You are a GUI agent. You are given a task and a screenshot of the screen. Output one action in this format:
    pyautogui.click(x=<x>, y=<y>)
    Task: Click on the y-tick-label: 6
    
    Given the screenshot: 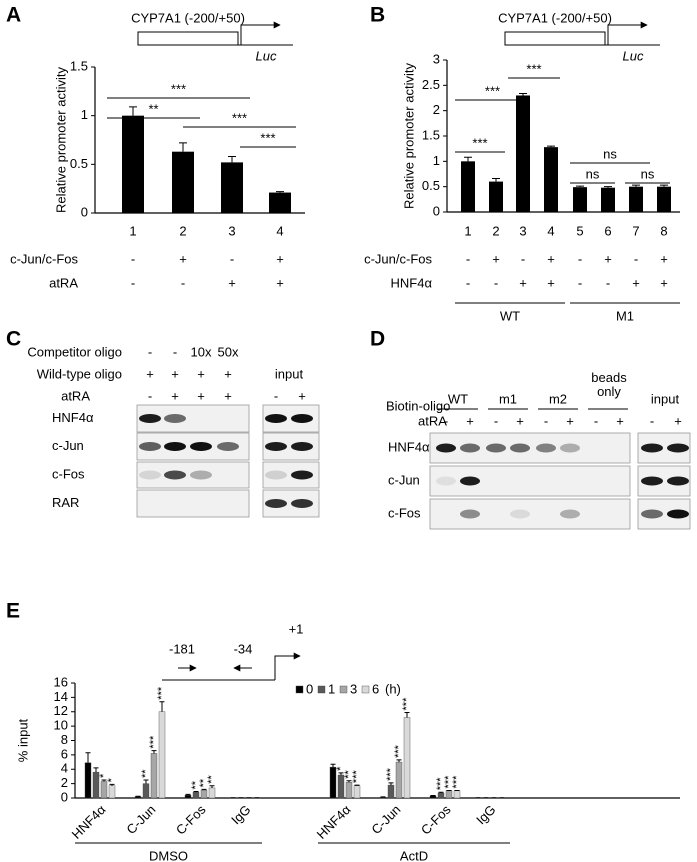 What is the action you would take?
    pyautogui.click(x=64, y=753)
    